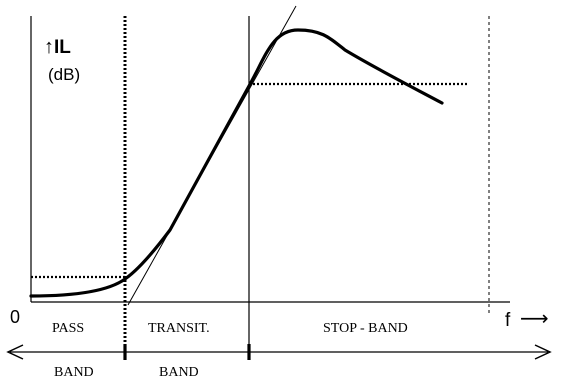  What do you see at coordinates (543, 352) in the screenshot?
I see `band-arrow-right-head` at bounding box center [543, 352].